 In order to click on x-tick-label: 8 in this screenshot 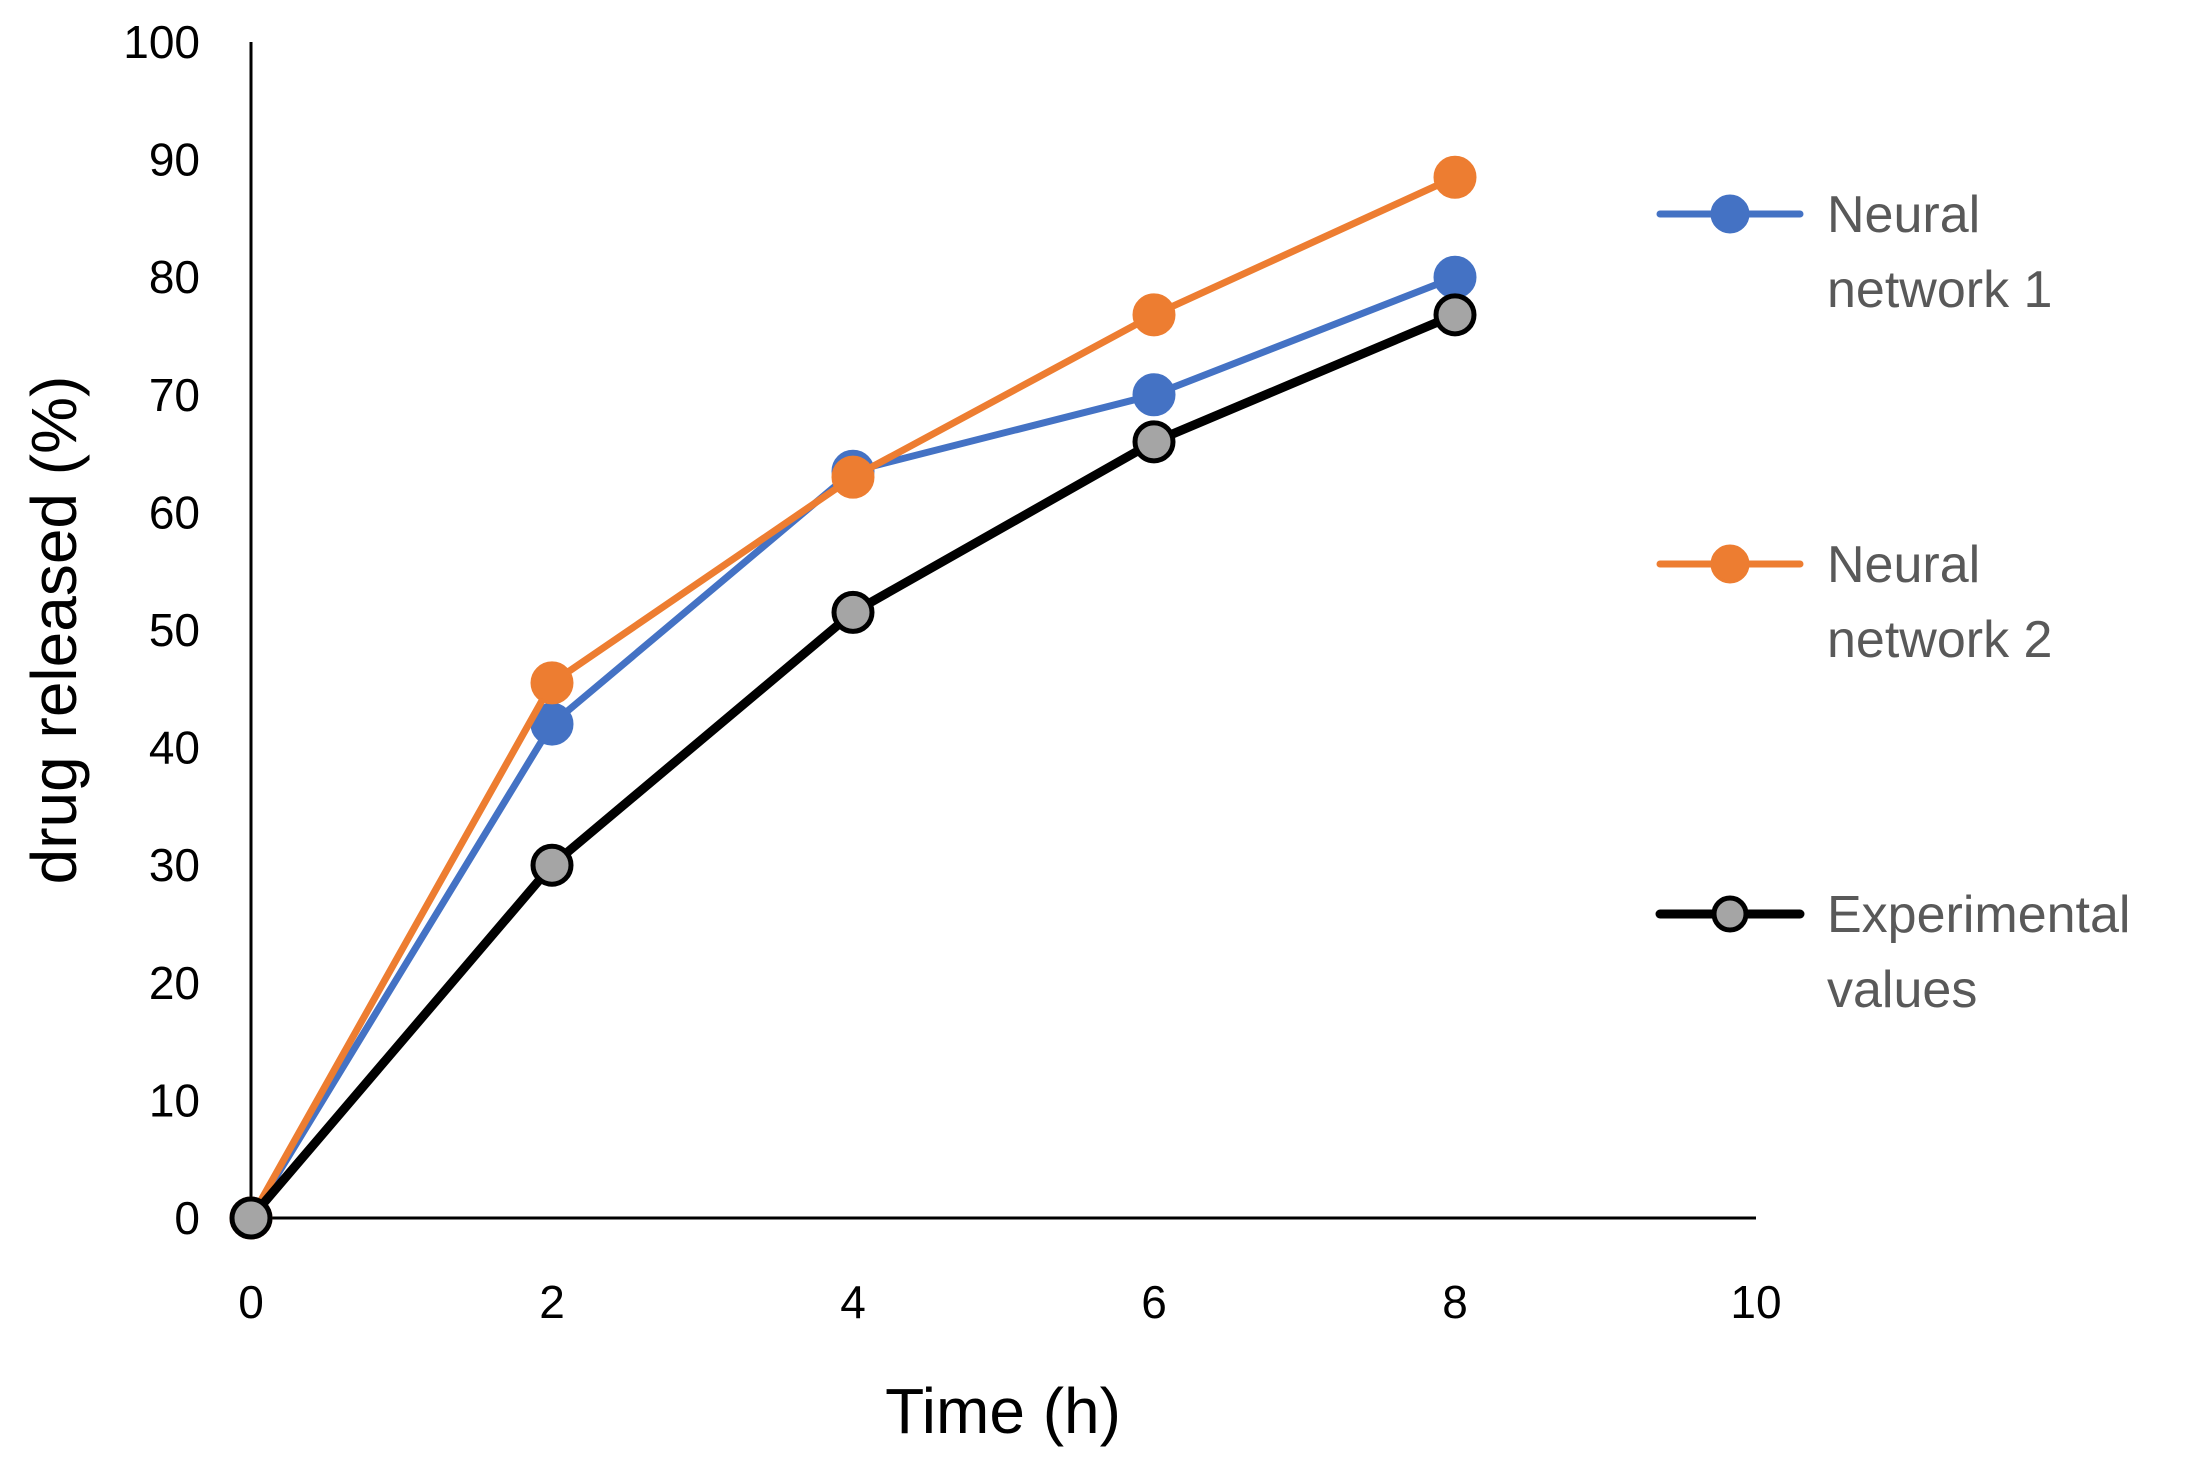, I will do `click(1455, 1302)`.